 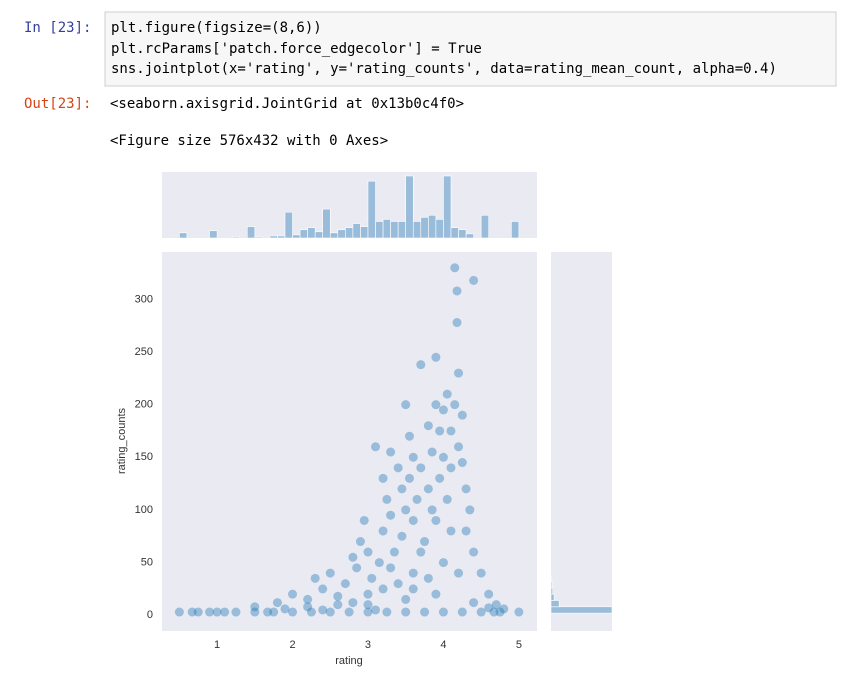 I want to click on marginal-y-area, so click(x=581, y=441).